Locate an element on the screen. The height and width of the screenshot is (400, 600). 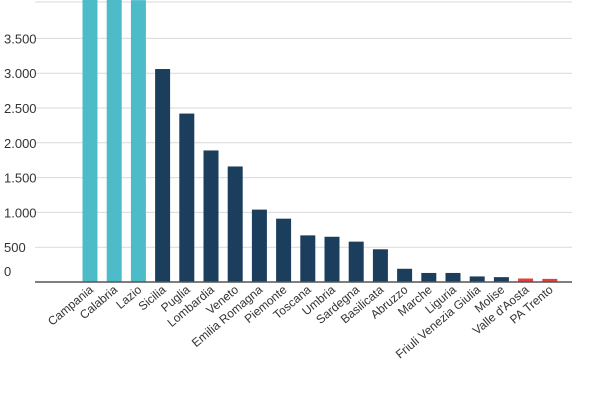
y-tick-label: 1.500 is located at coordinates (20, 178).